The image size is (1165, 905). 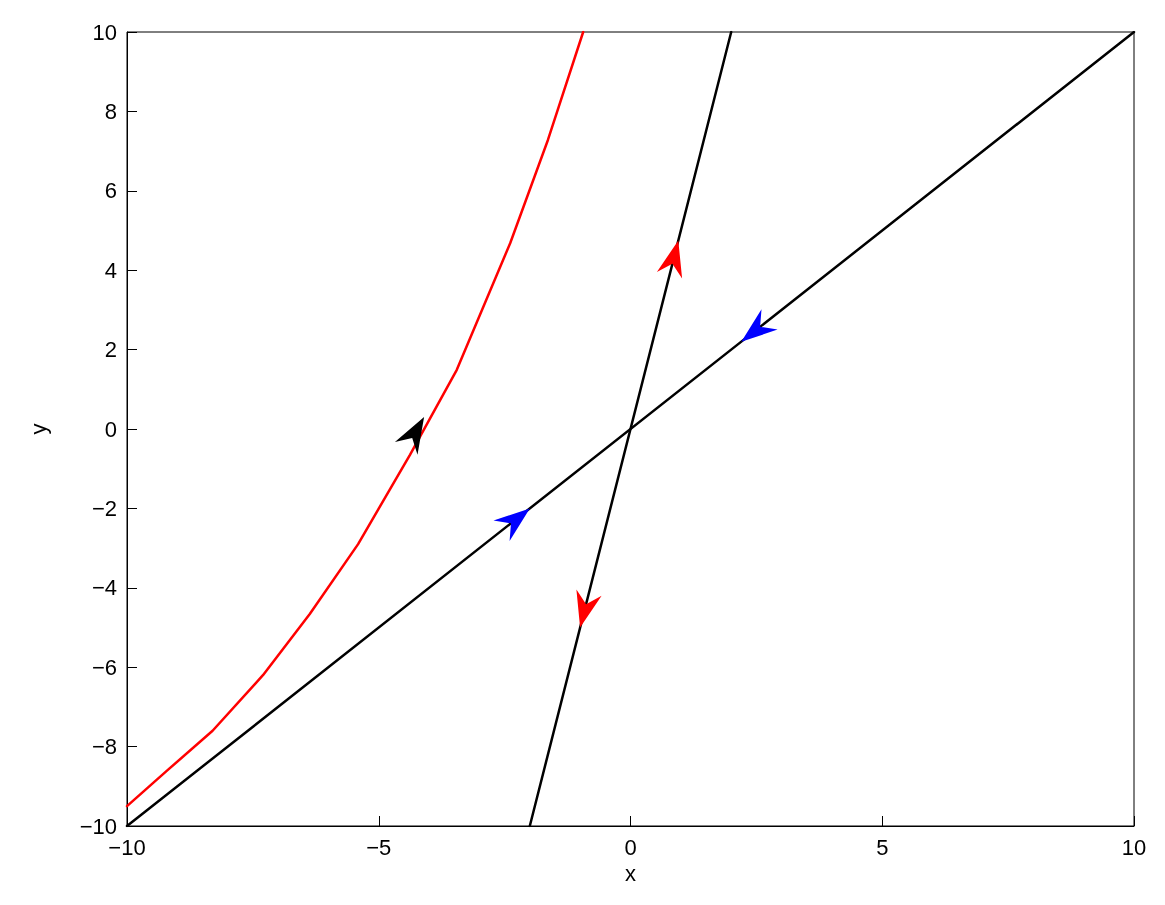 What do you see at coordinates (104, 747) in the screenshot?
I see `y-tick-label: −8` at bounding box center [104, 747].